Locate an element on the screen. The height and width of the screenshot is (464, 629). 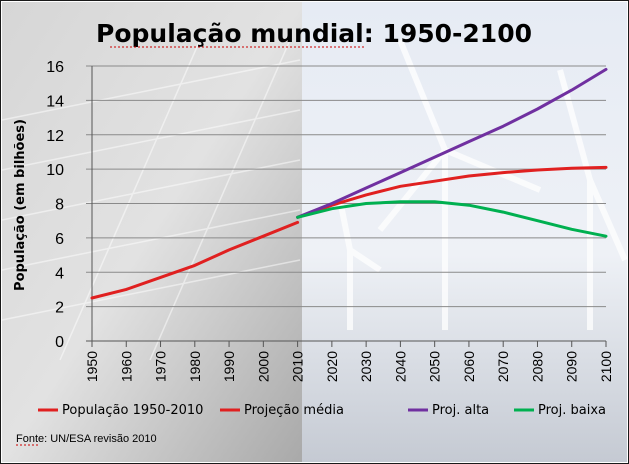
x-tick-label: 2030 is located at coordinates (366, 366).